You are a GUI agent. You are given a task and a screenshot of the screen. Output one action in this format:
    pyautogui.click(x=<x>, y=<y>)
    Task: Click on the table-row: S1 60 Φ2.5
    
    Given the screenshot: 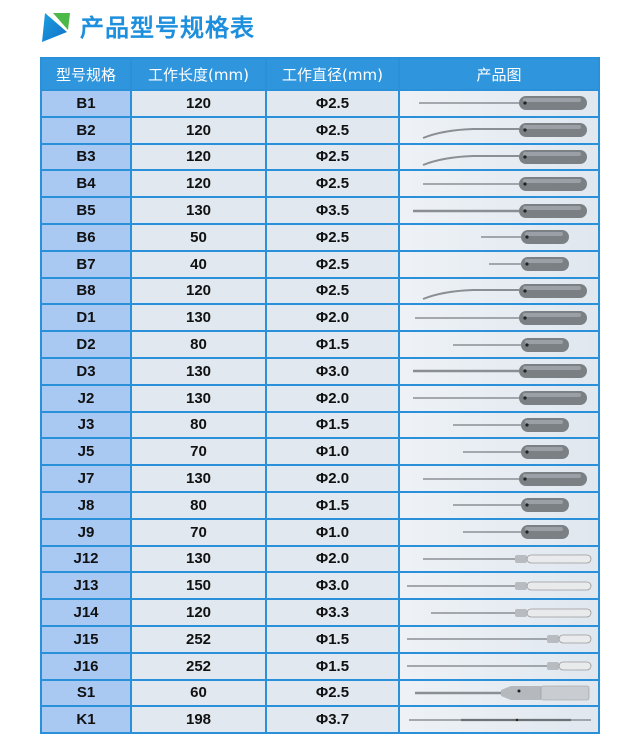 What is the action you would take?
    pyautogui.click(x=320, y=693)
    